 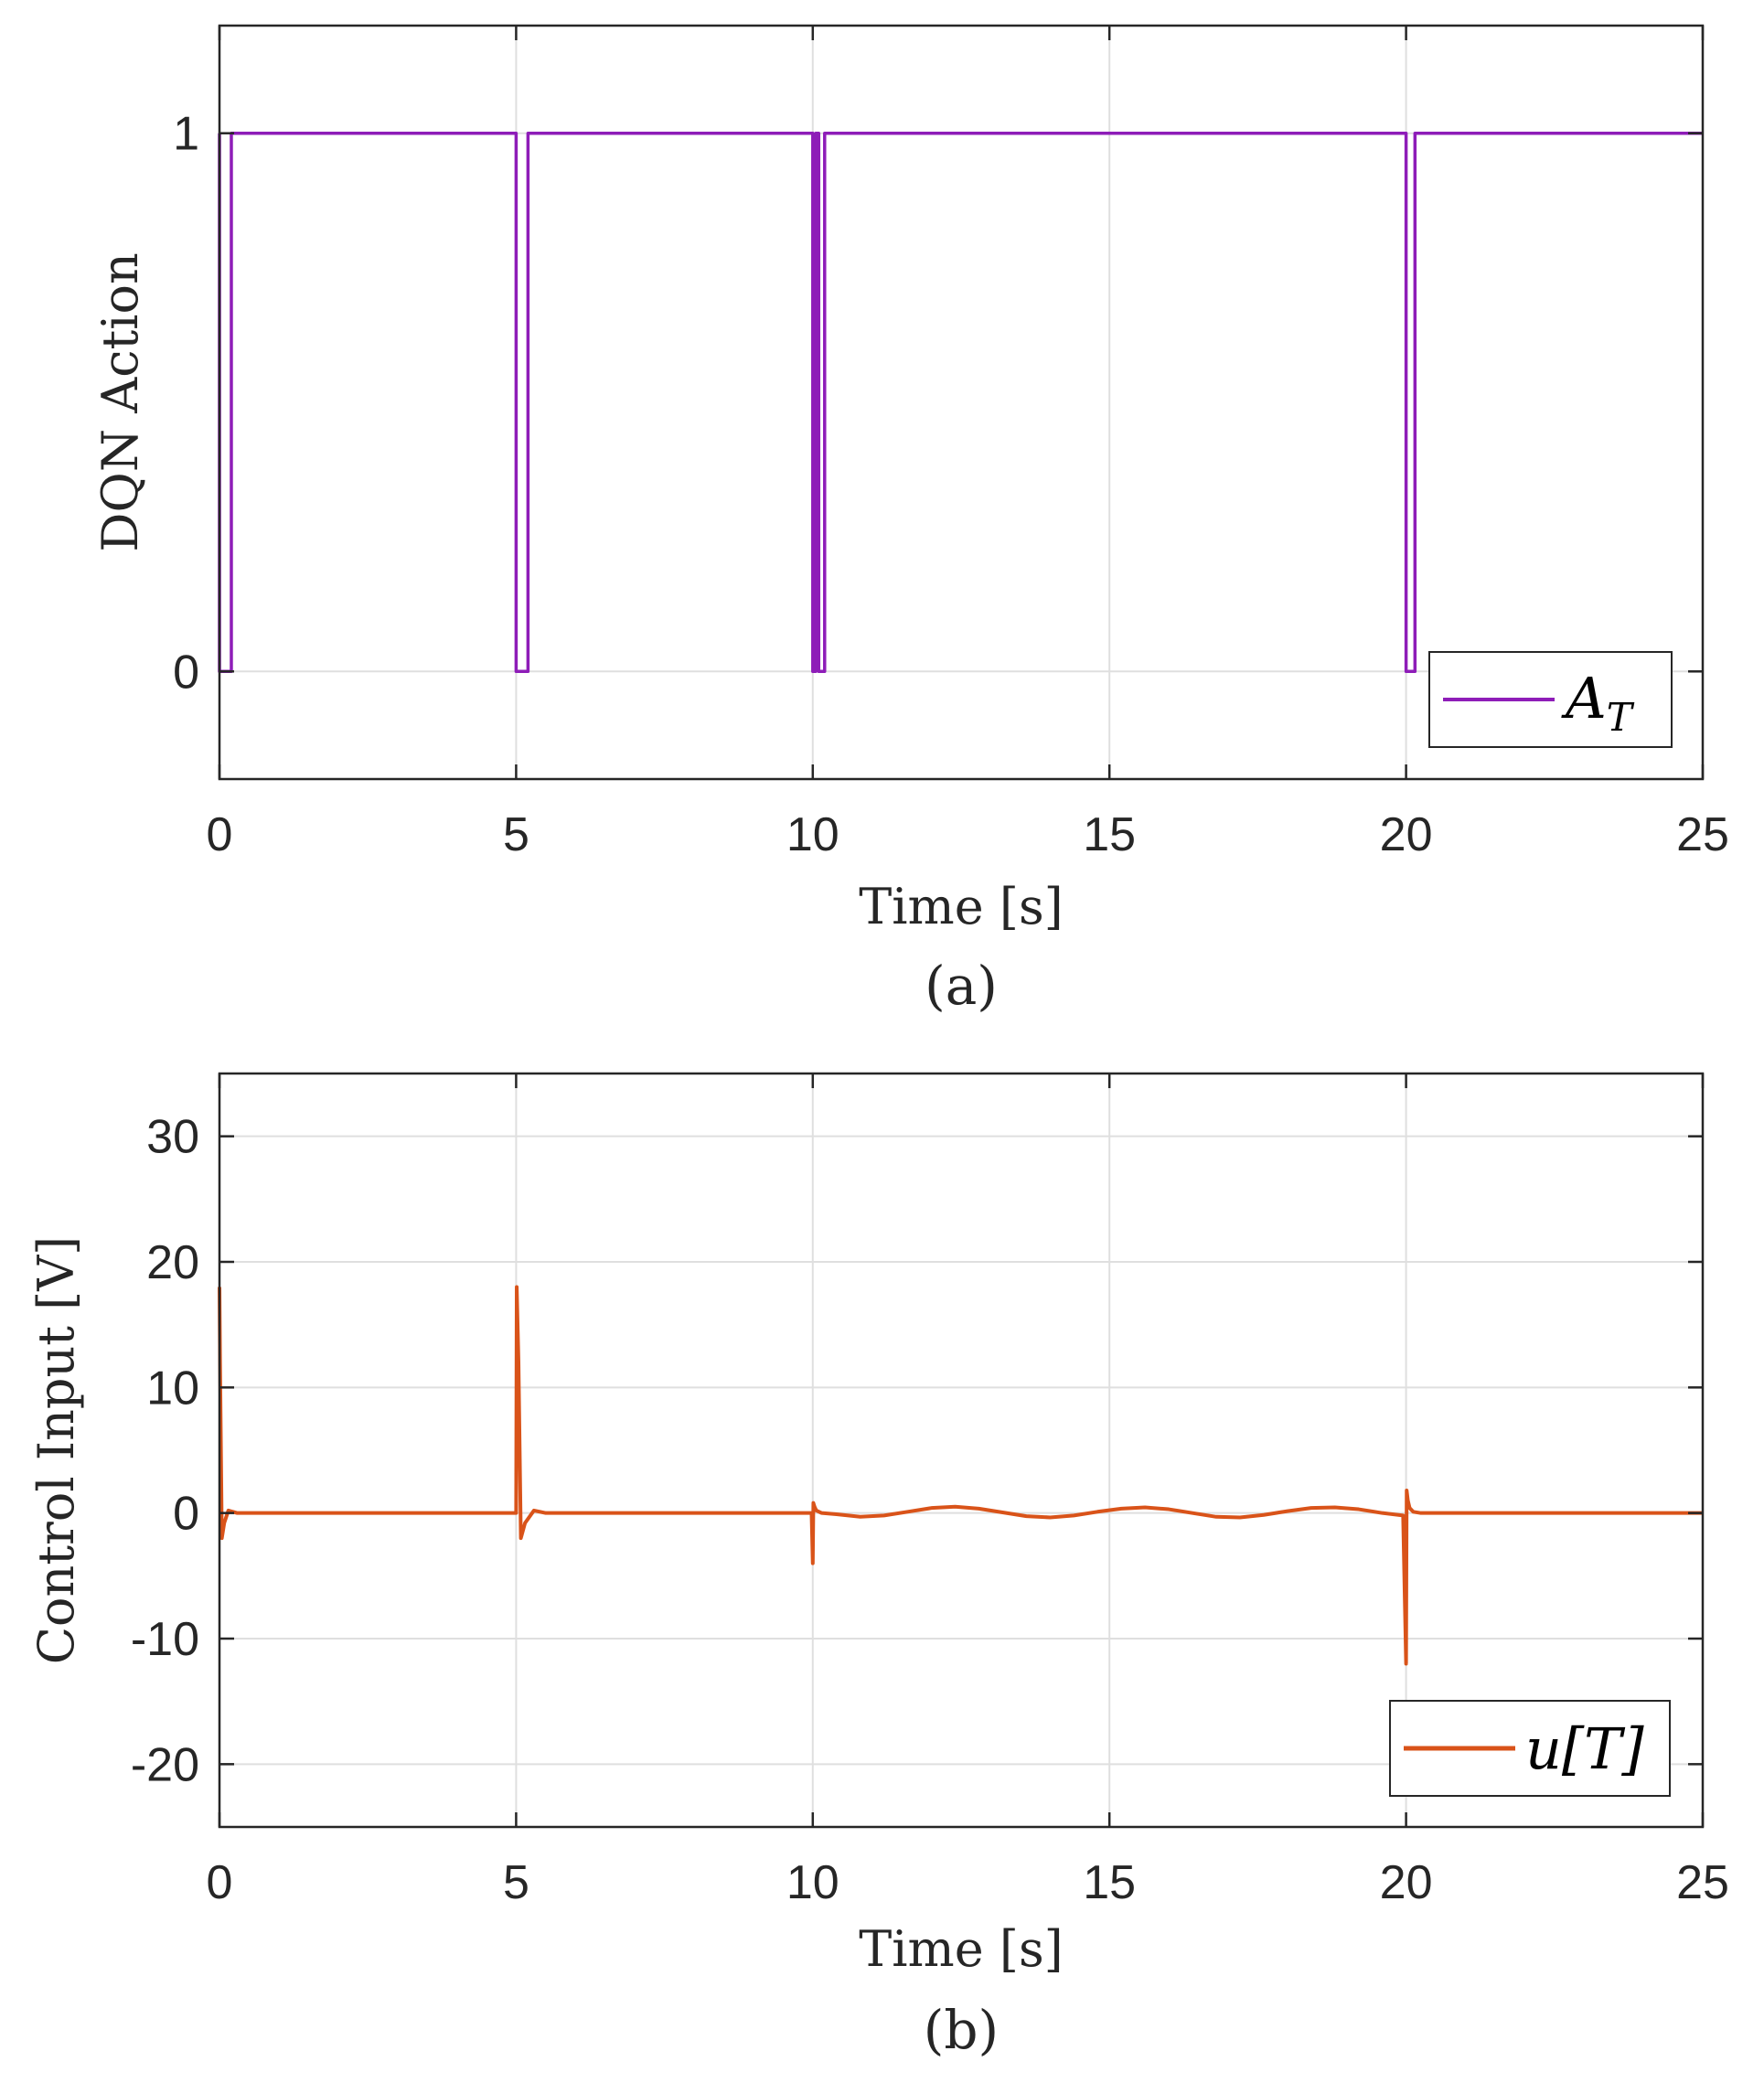 I want to click on xtick-label-a-5: 25, so click(x=1702, y=834).